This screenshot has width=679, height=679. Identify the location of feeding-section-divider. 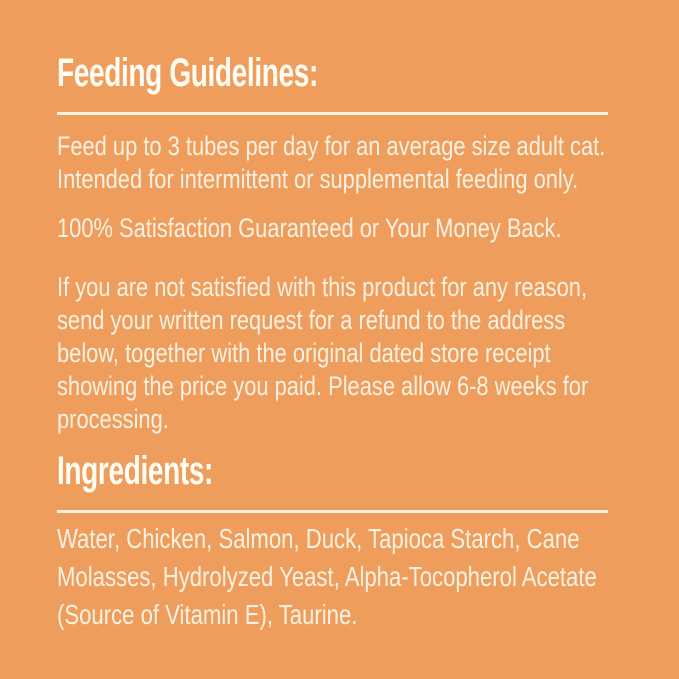
(332, 113).